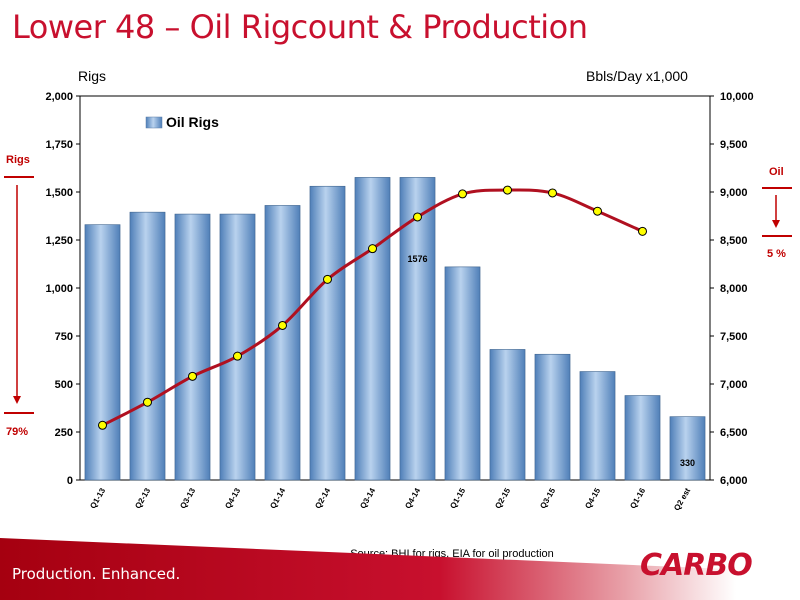 Image resolution: width=800 pixels, height=600 pixels. What do you see at coordinates (300, 27) in the screenshot?
I see `slide-title: Lower 48 – Oil Rigcount & Production` at bounding box center [300, 27].